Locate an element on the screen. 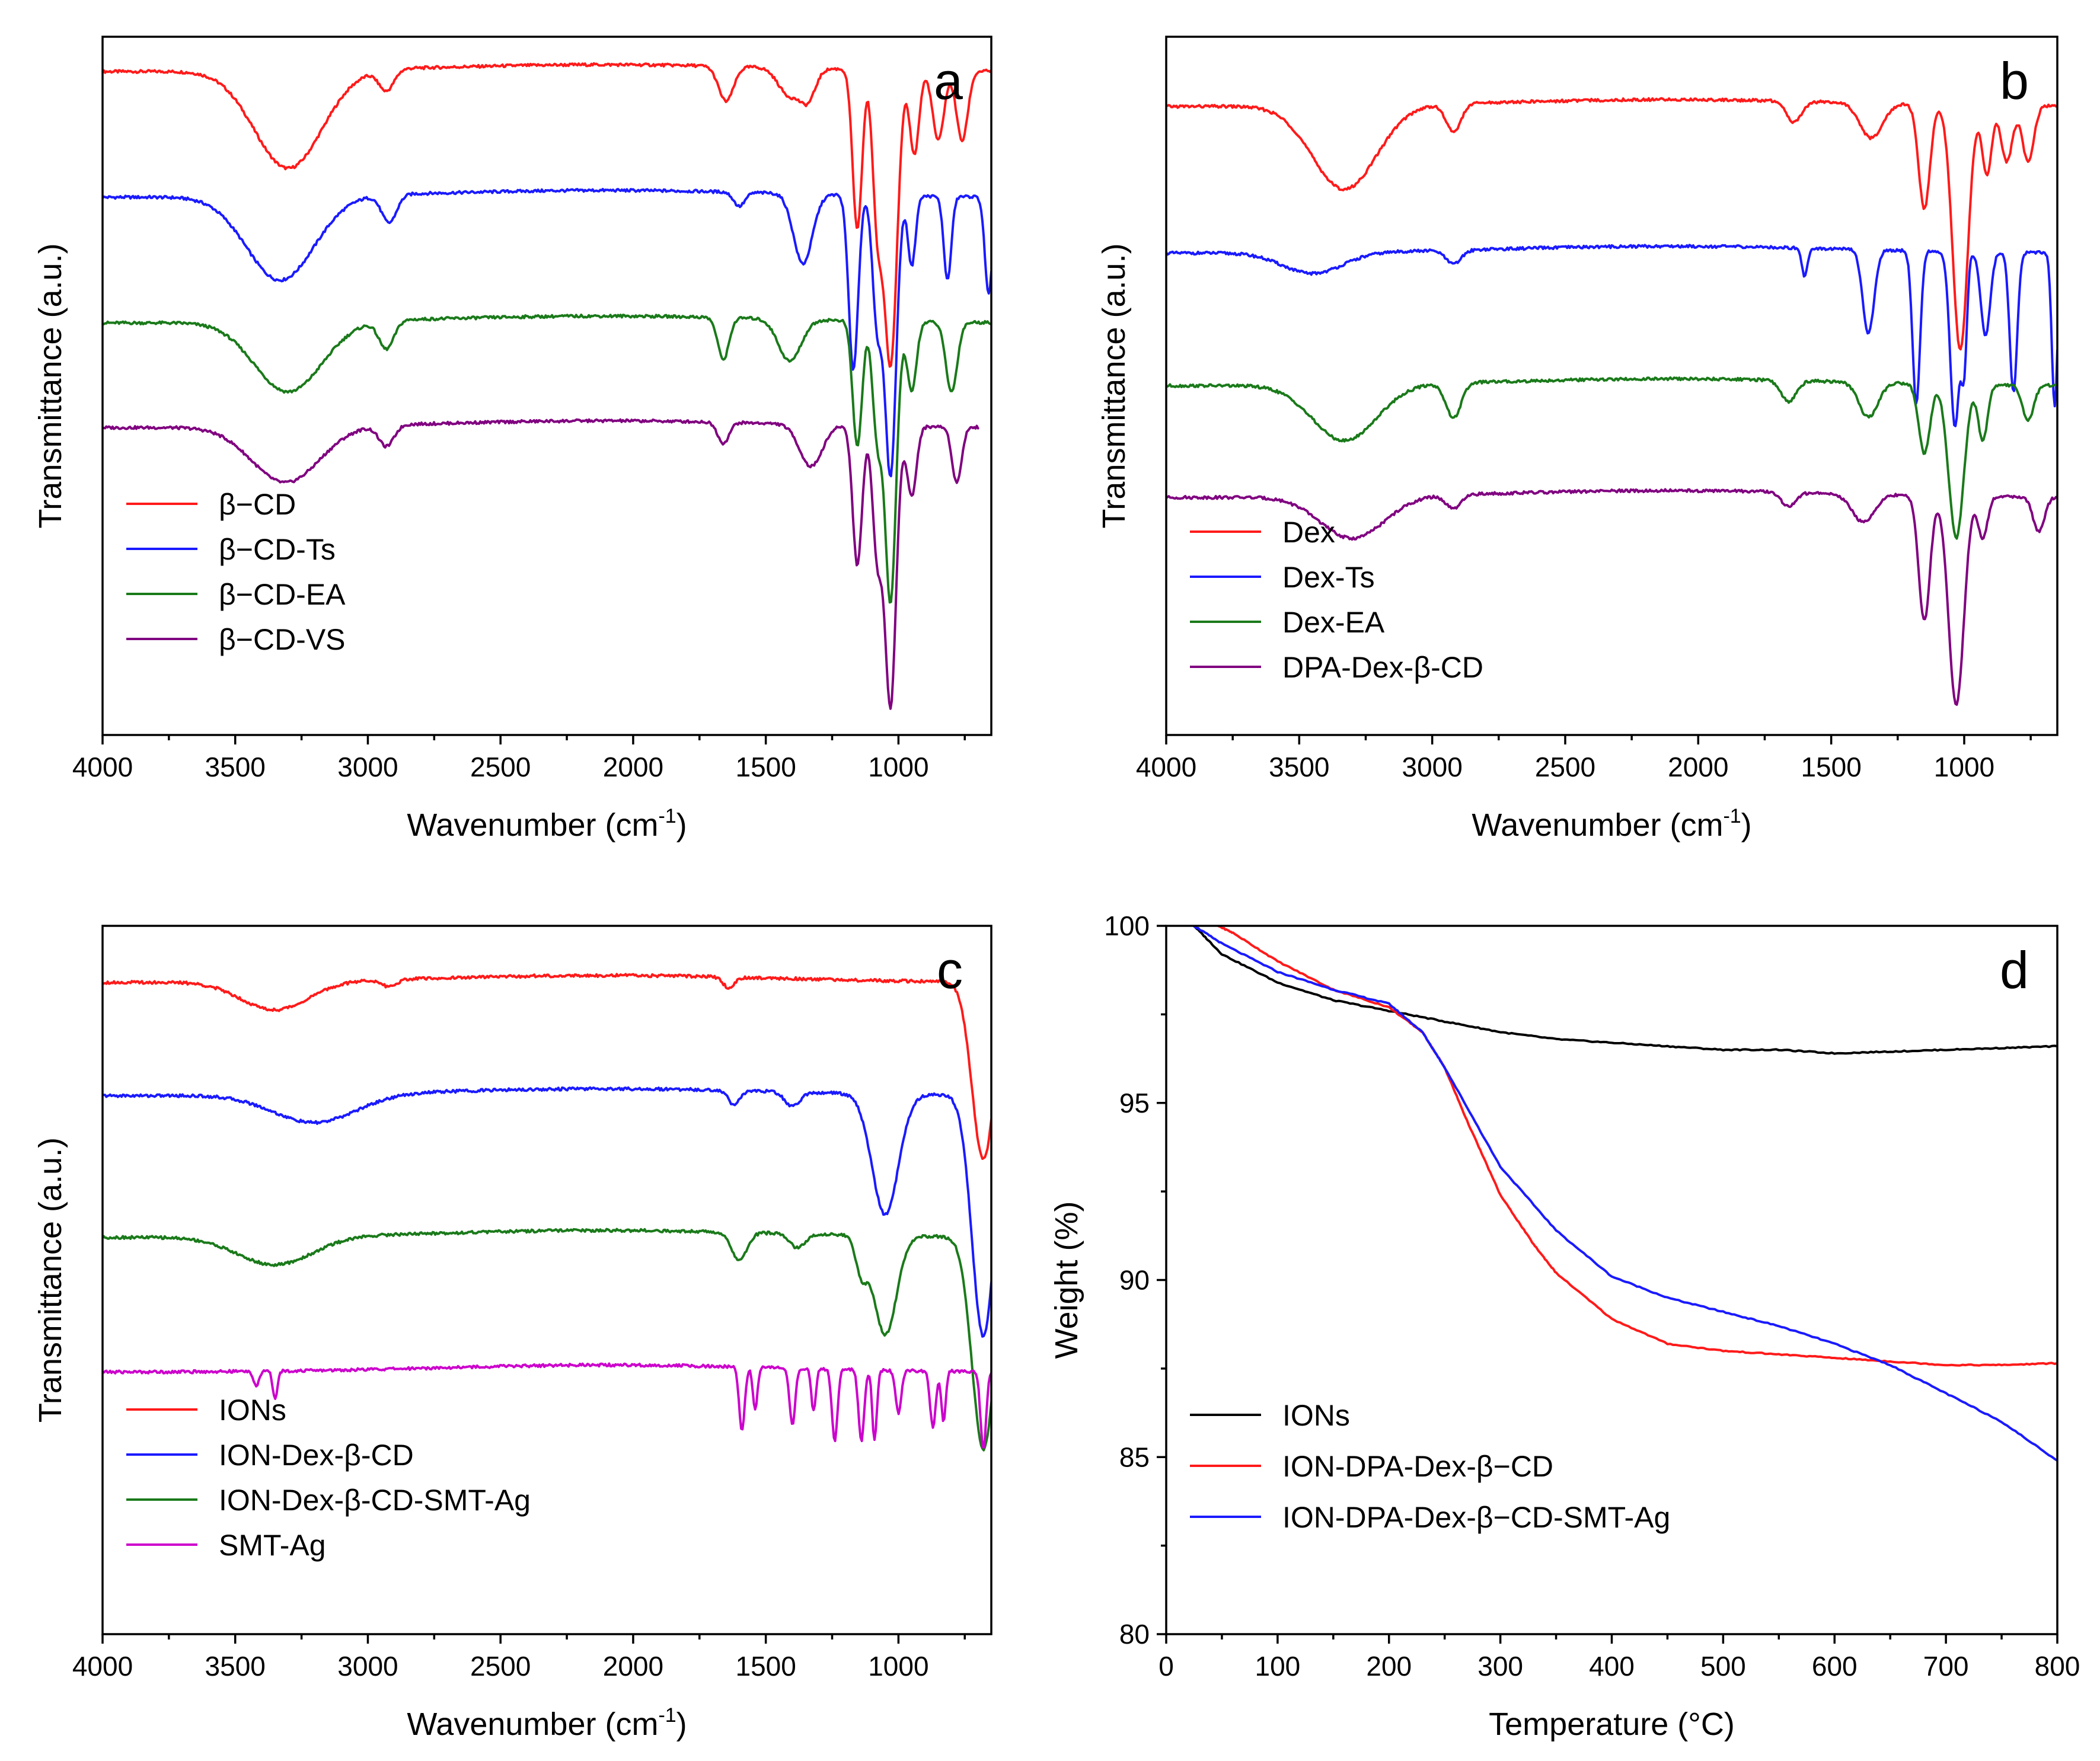  legend-label-d-1: ION-DPA-Dex-β−CD is located at coordinates (1417, 1467).